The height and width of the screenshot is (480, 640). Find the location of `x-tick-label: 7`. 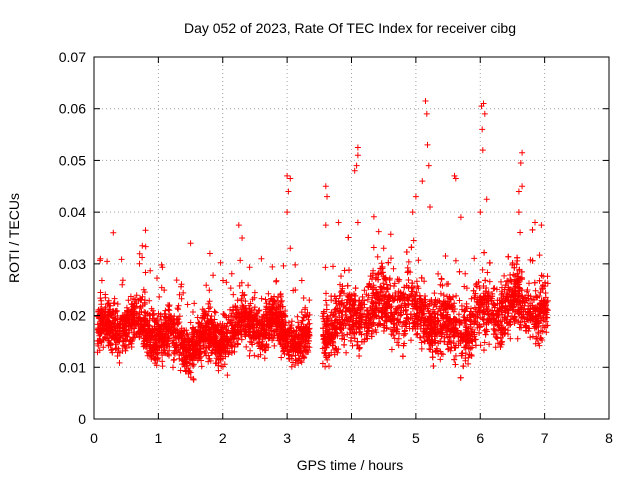

x-tick-label: 7 is located at coordinates (545, 438).